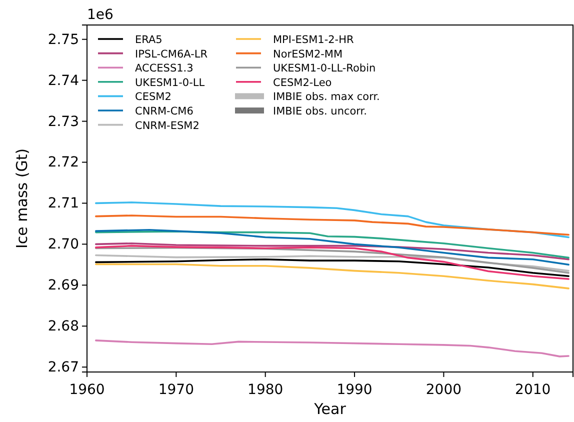 Image resolution: width=574 pixels, height=422 pixels. Describe the element at coordinates (63, 286) in the screenshot. I see `y-tick-label: 2.69` at that location.